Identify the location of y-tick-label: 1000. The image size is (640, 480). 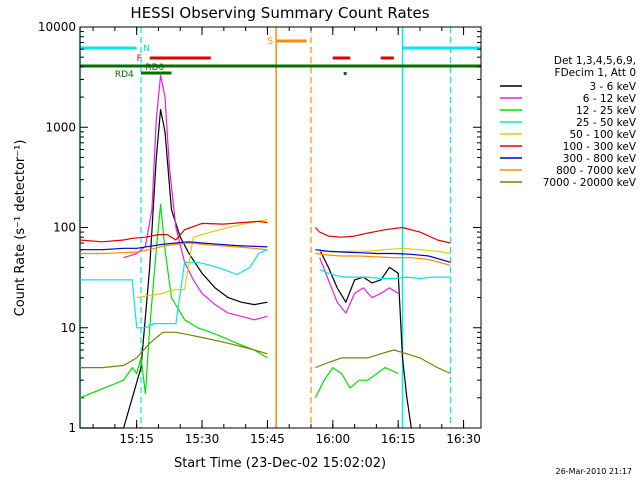
(60, 127).